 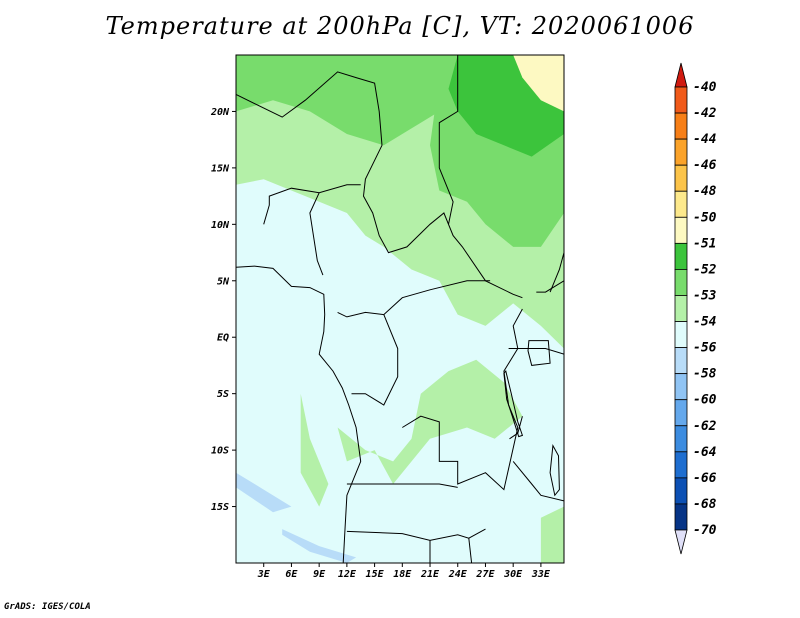 I want to click on x-tick-label: 3E, so click(x=264, y=574).